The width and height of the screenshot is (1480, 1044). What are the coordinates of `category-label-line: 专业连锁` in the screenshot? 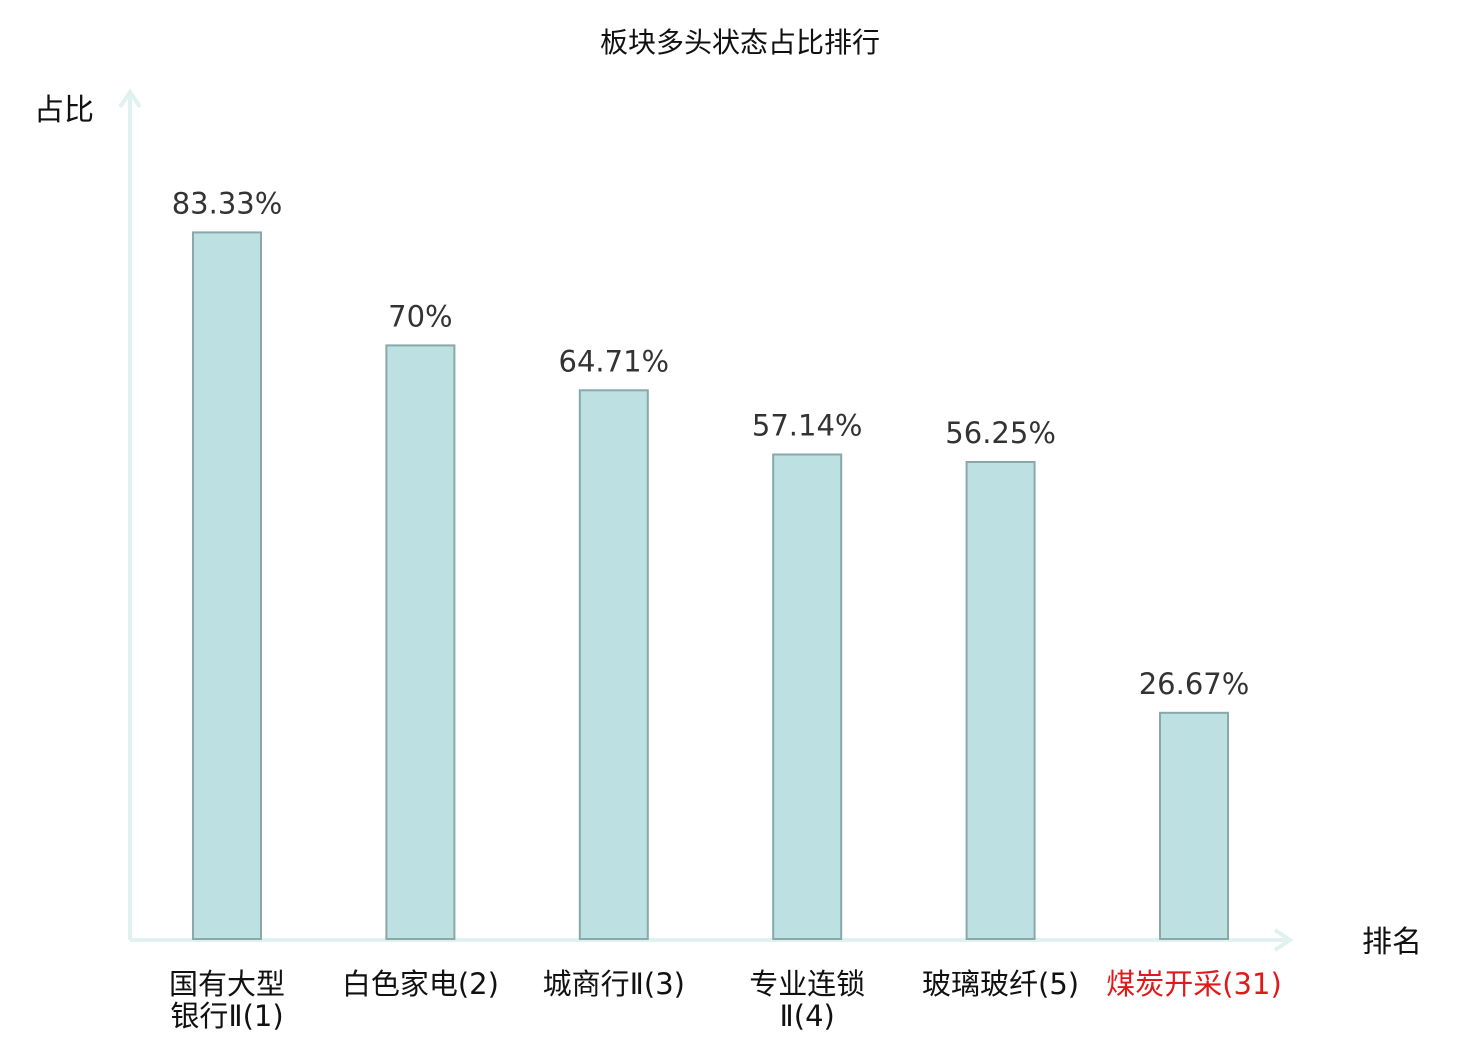 It's located at (807, 984).